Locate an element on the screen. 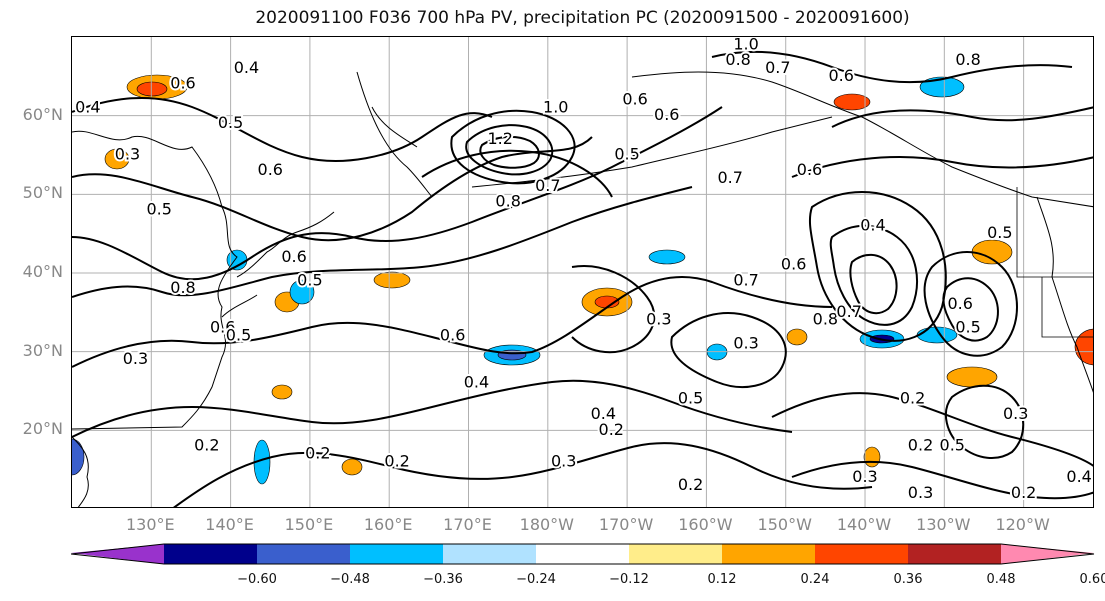 The image size is (1105, 601). colorbar-tick-label: −0.24 is located at coordinates (536, 579).